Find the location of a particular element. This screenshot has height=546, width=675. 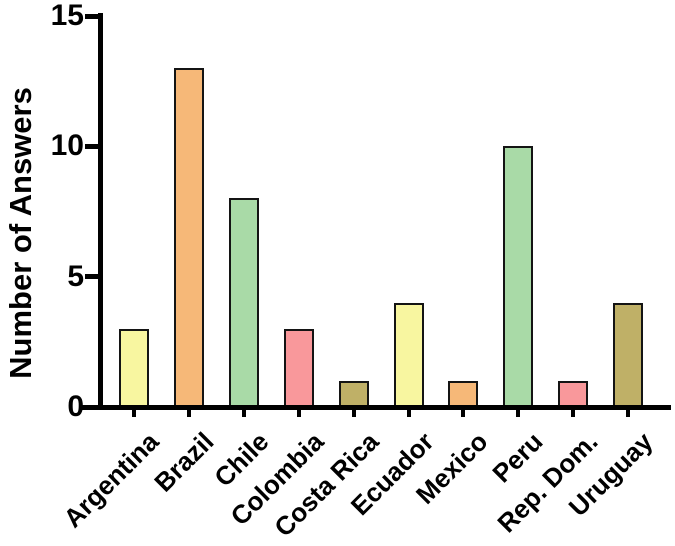

y-tick-label: 0 is located at coordinates (75, 406).